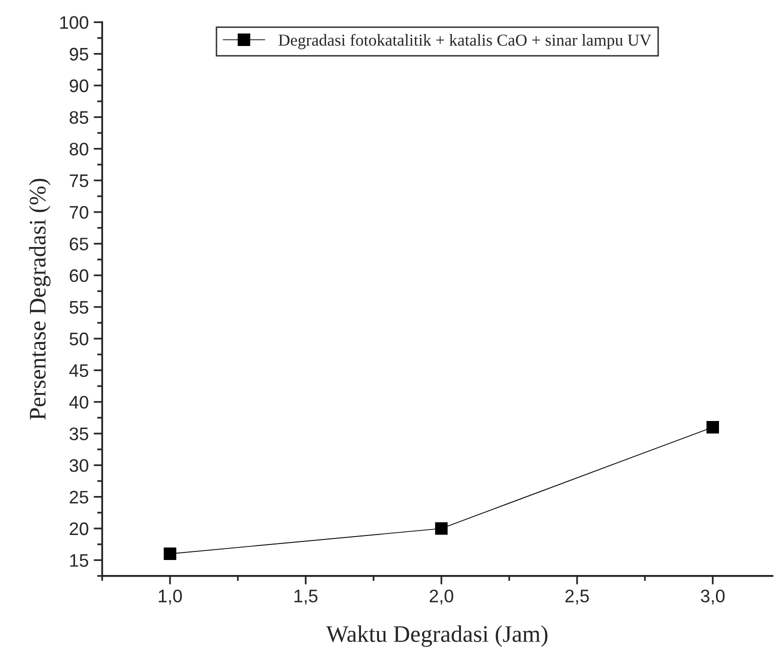 The image size is (774, 653). What do you see at coordinates (79, 117) in the screenshot?
I see `y-tick-label: 85` at bounding box center [79, 117].